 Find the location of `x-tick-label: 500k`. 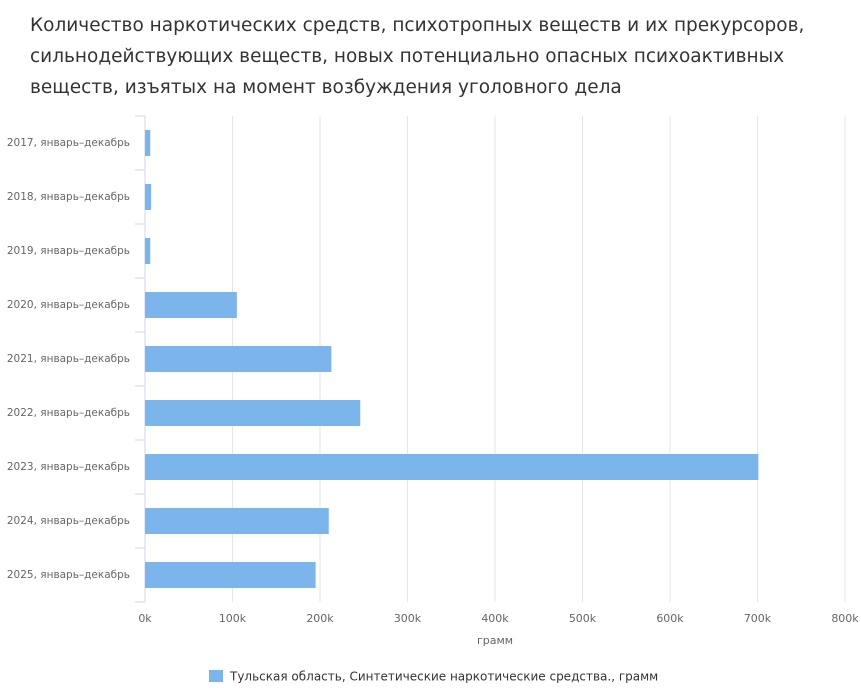

x-tick-label: 500k is located at coordinates (583, 618).